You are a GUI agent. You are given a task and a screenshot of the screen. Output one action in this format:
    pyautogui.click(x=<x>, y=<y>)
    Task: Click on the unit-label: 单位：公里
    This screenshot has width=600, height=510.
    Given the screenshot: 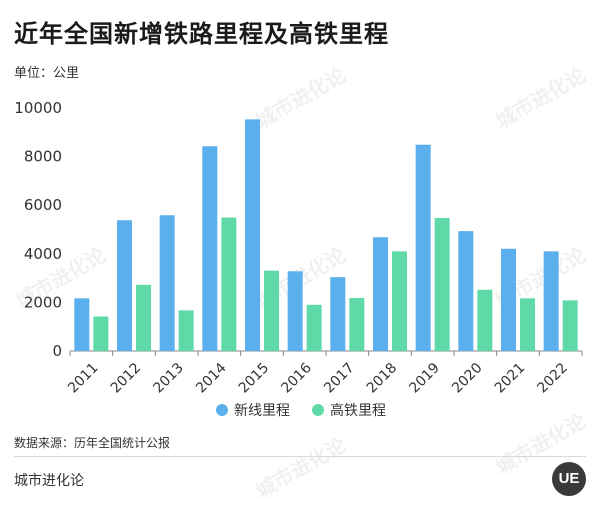 What is the action you would take?
    pyautogui.click(x=47, y=73)
    